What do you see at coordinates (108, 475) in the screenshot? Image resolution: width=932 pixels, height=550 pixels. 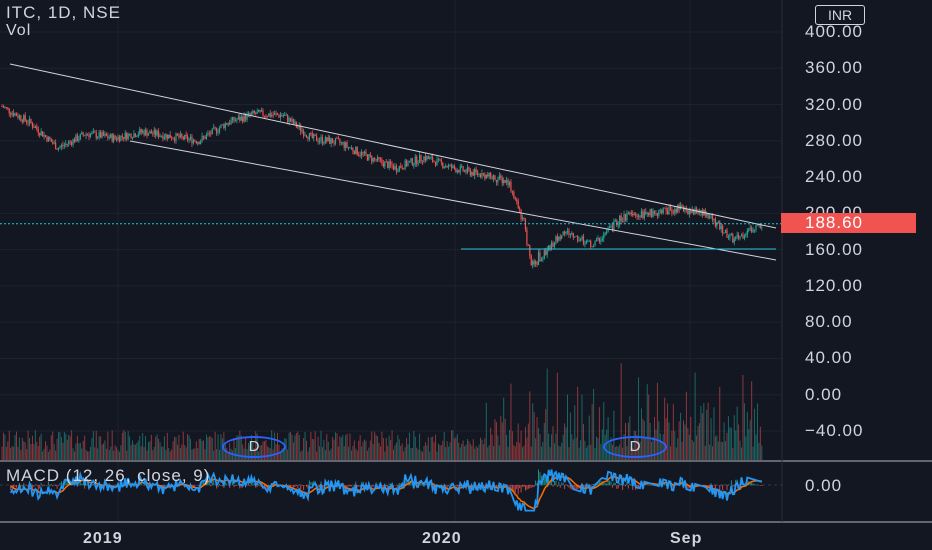 I see `macd-label: MACD (12, 26, close, 9)` at bounding box center [108, 475].